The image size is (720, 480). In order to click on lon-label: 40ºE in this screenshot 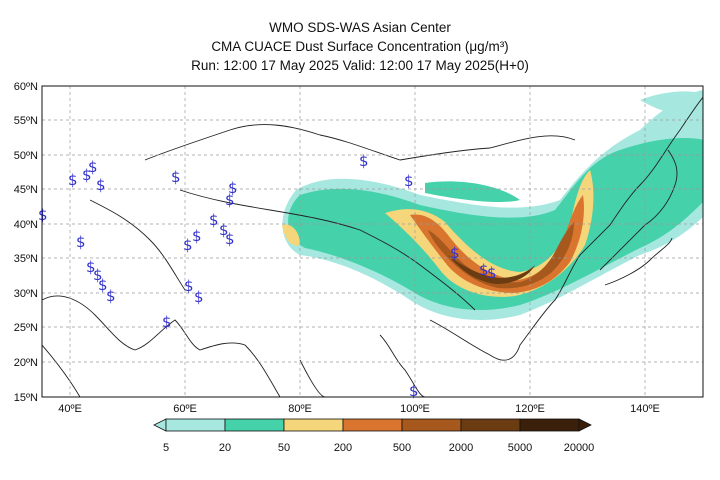, I will do `click(70, 409)`.